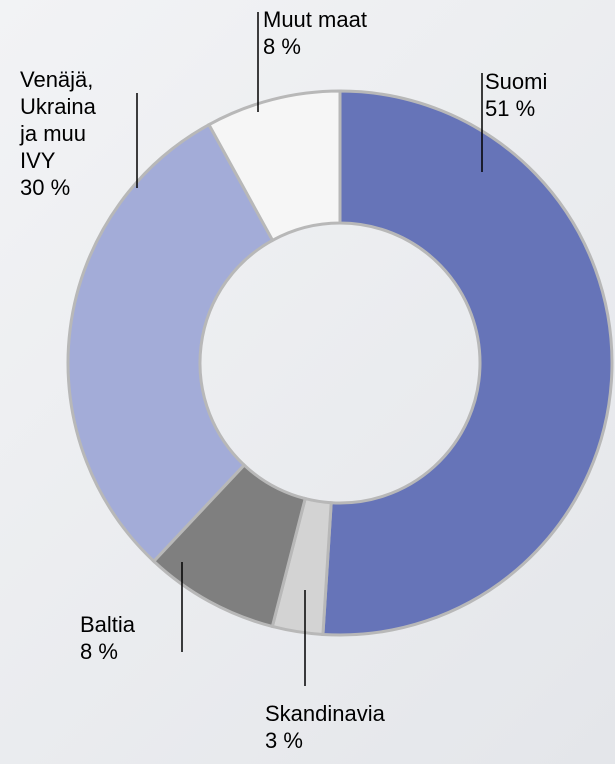 The image size is (615, 764). What do you see at coordinates (516, 81) in the screenshot?
I see `category-label: Suomi` at bounding box center [516, 81].